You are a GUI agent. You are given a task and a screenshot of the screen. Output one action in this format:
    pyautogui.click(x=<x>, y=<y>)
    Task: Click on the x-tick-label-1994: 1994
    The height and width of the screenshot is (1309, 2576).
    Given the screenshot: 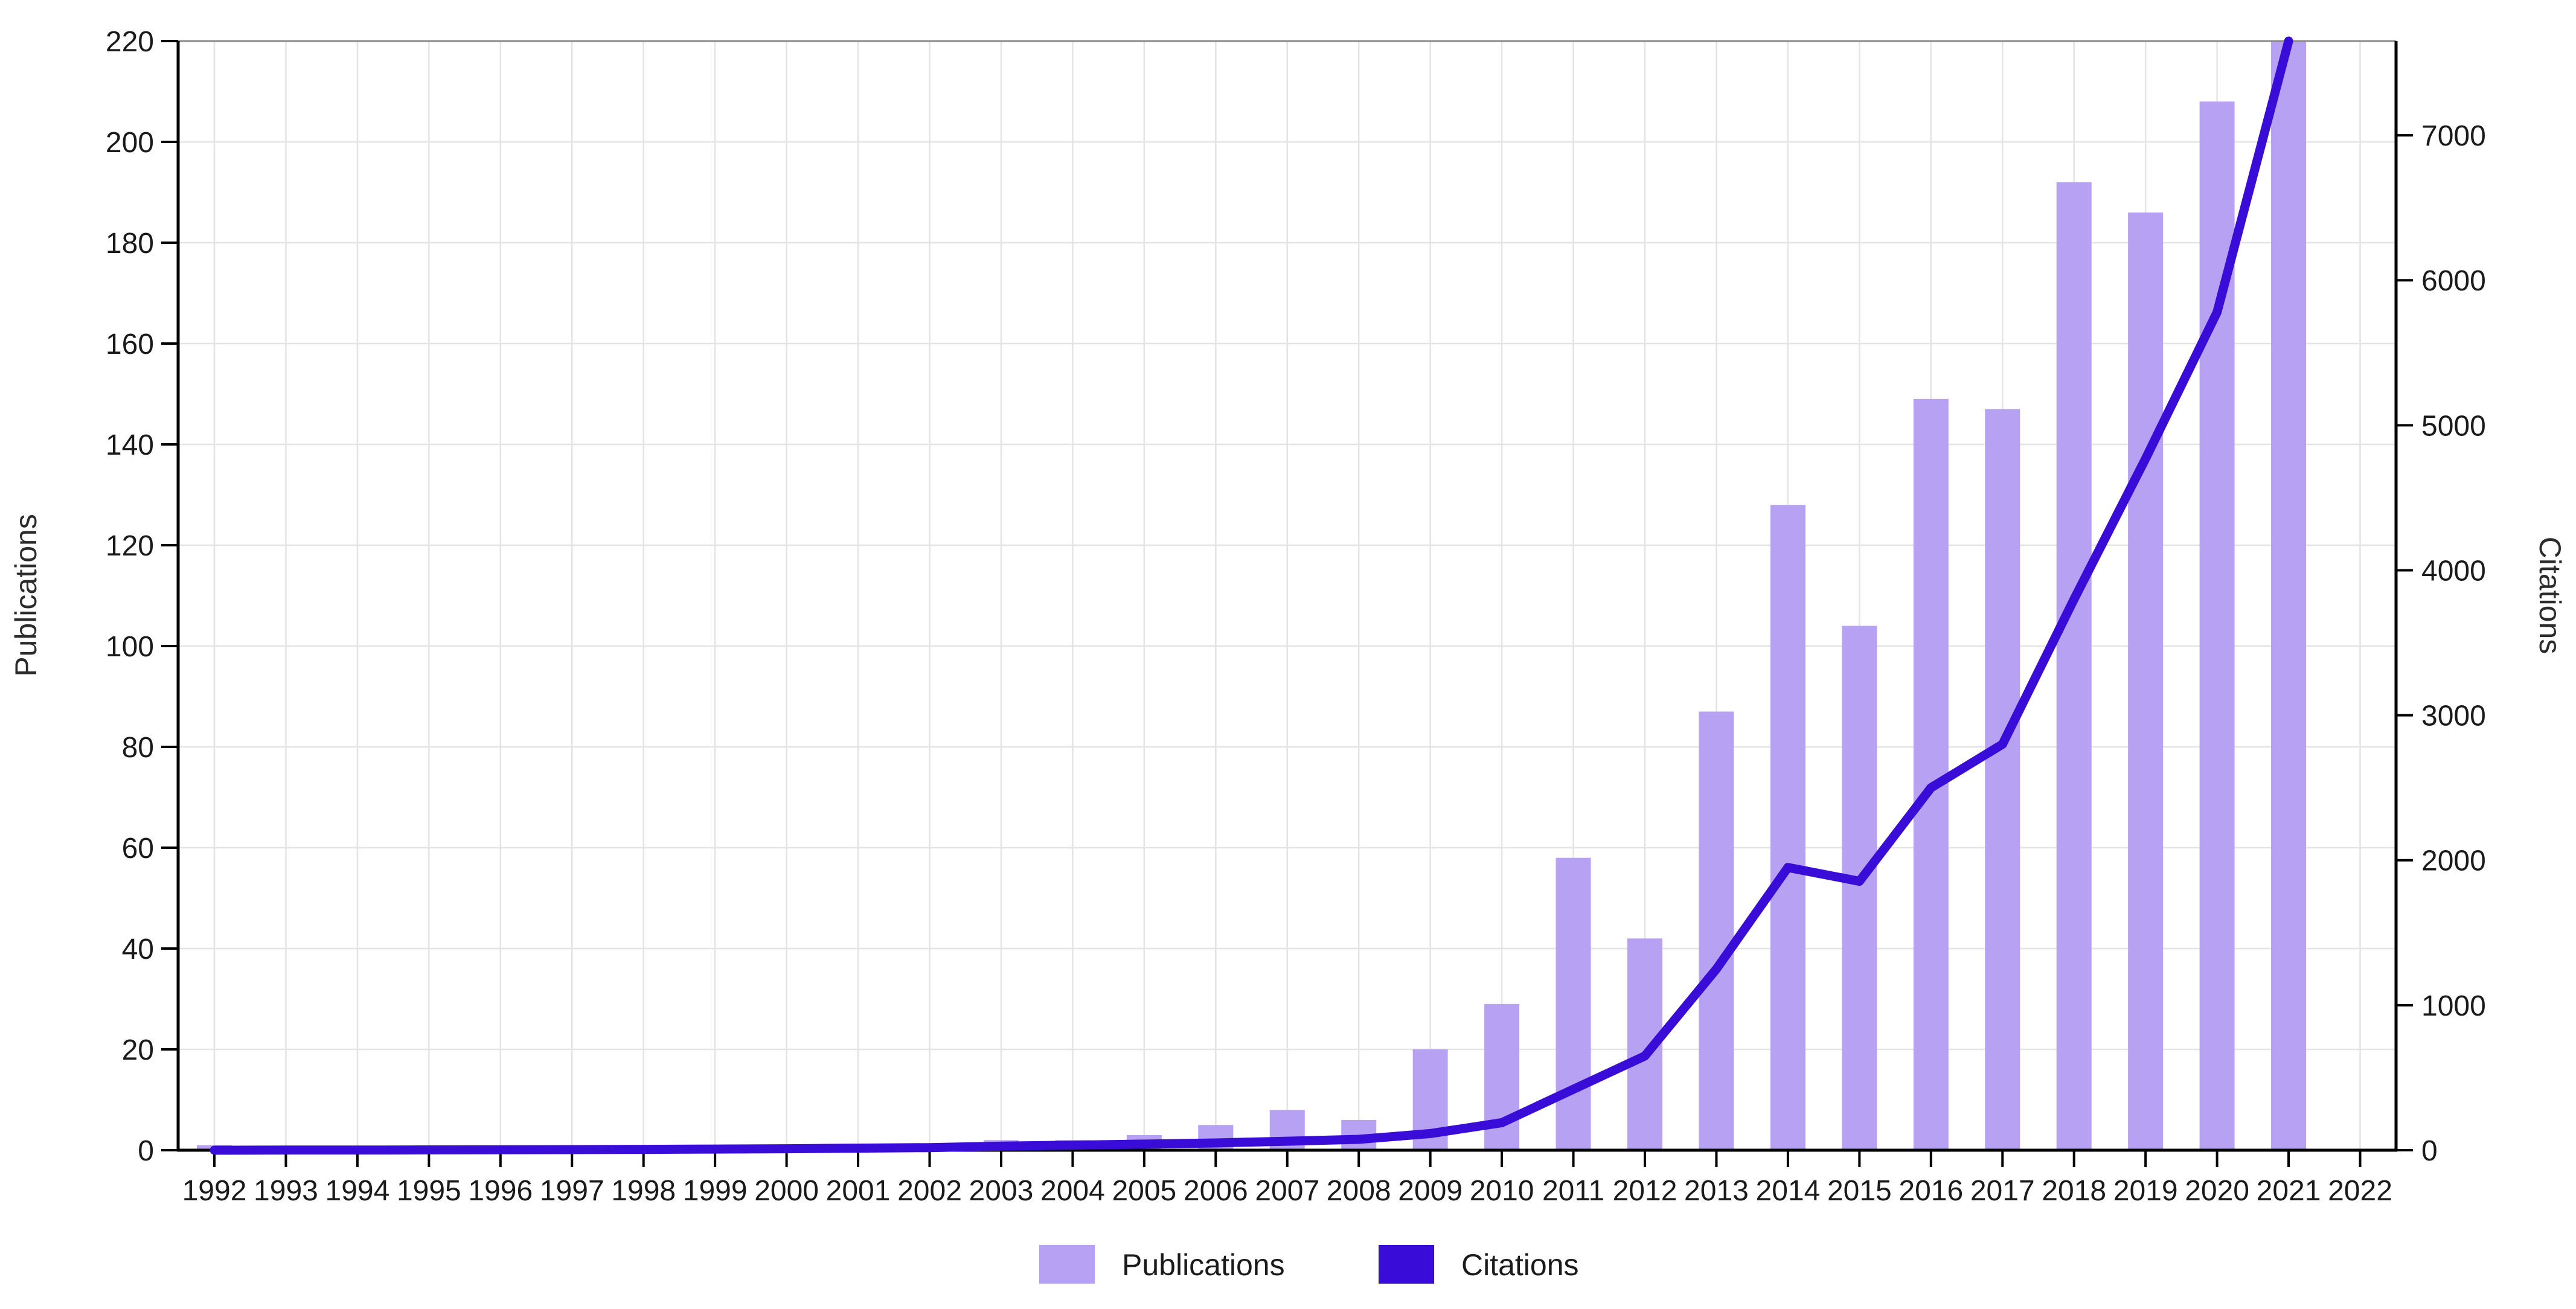 What is the action you would take?
    pyautogui.click(x=357, y=1191)
    